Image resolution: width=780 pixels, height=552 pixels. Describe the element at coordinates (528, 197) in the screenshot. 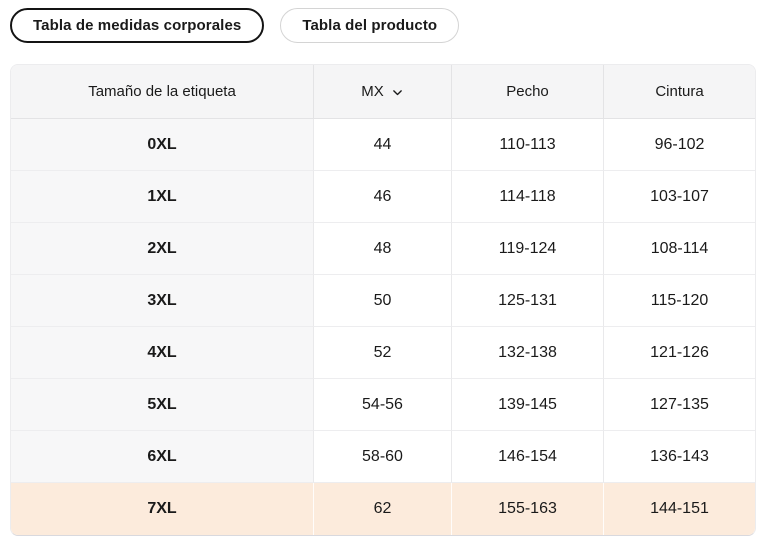

I see `pecho-value-cell: 114-118` at that location.